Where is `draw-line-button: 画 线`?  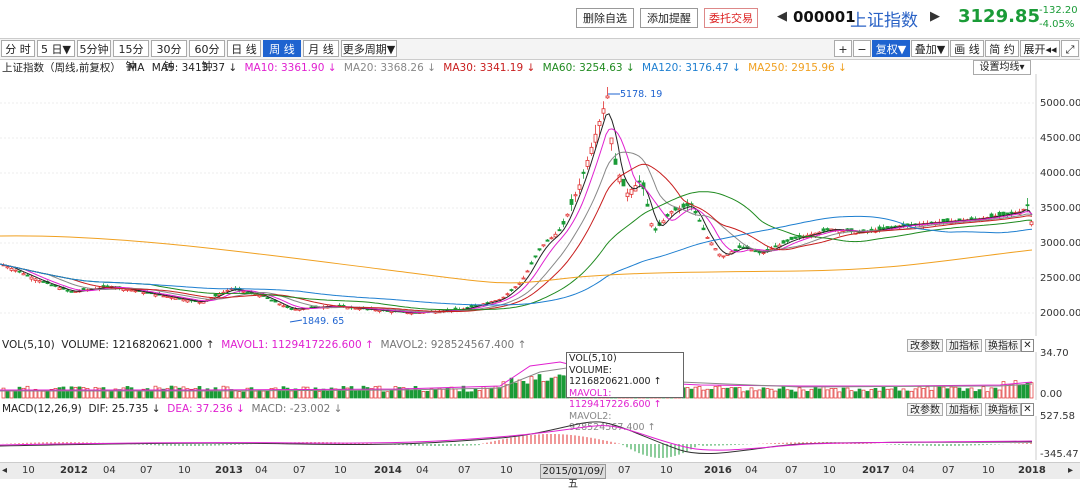
draw-line-button: 画 线 is located at coordinates (967, 48).